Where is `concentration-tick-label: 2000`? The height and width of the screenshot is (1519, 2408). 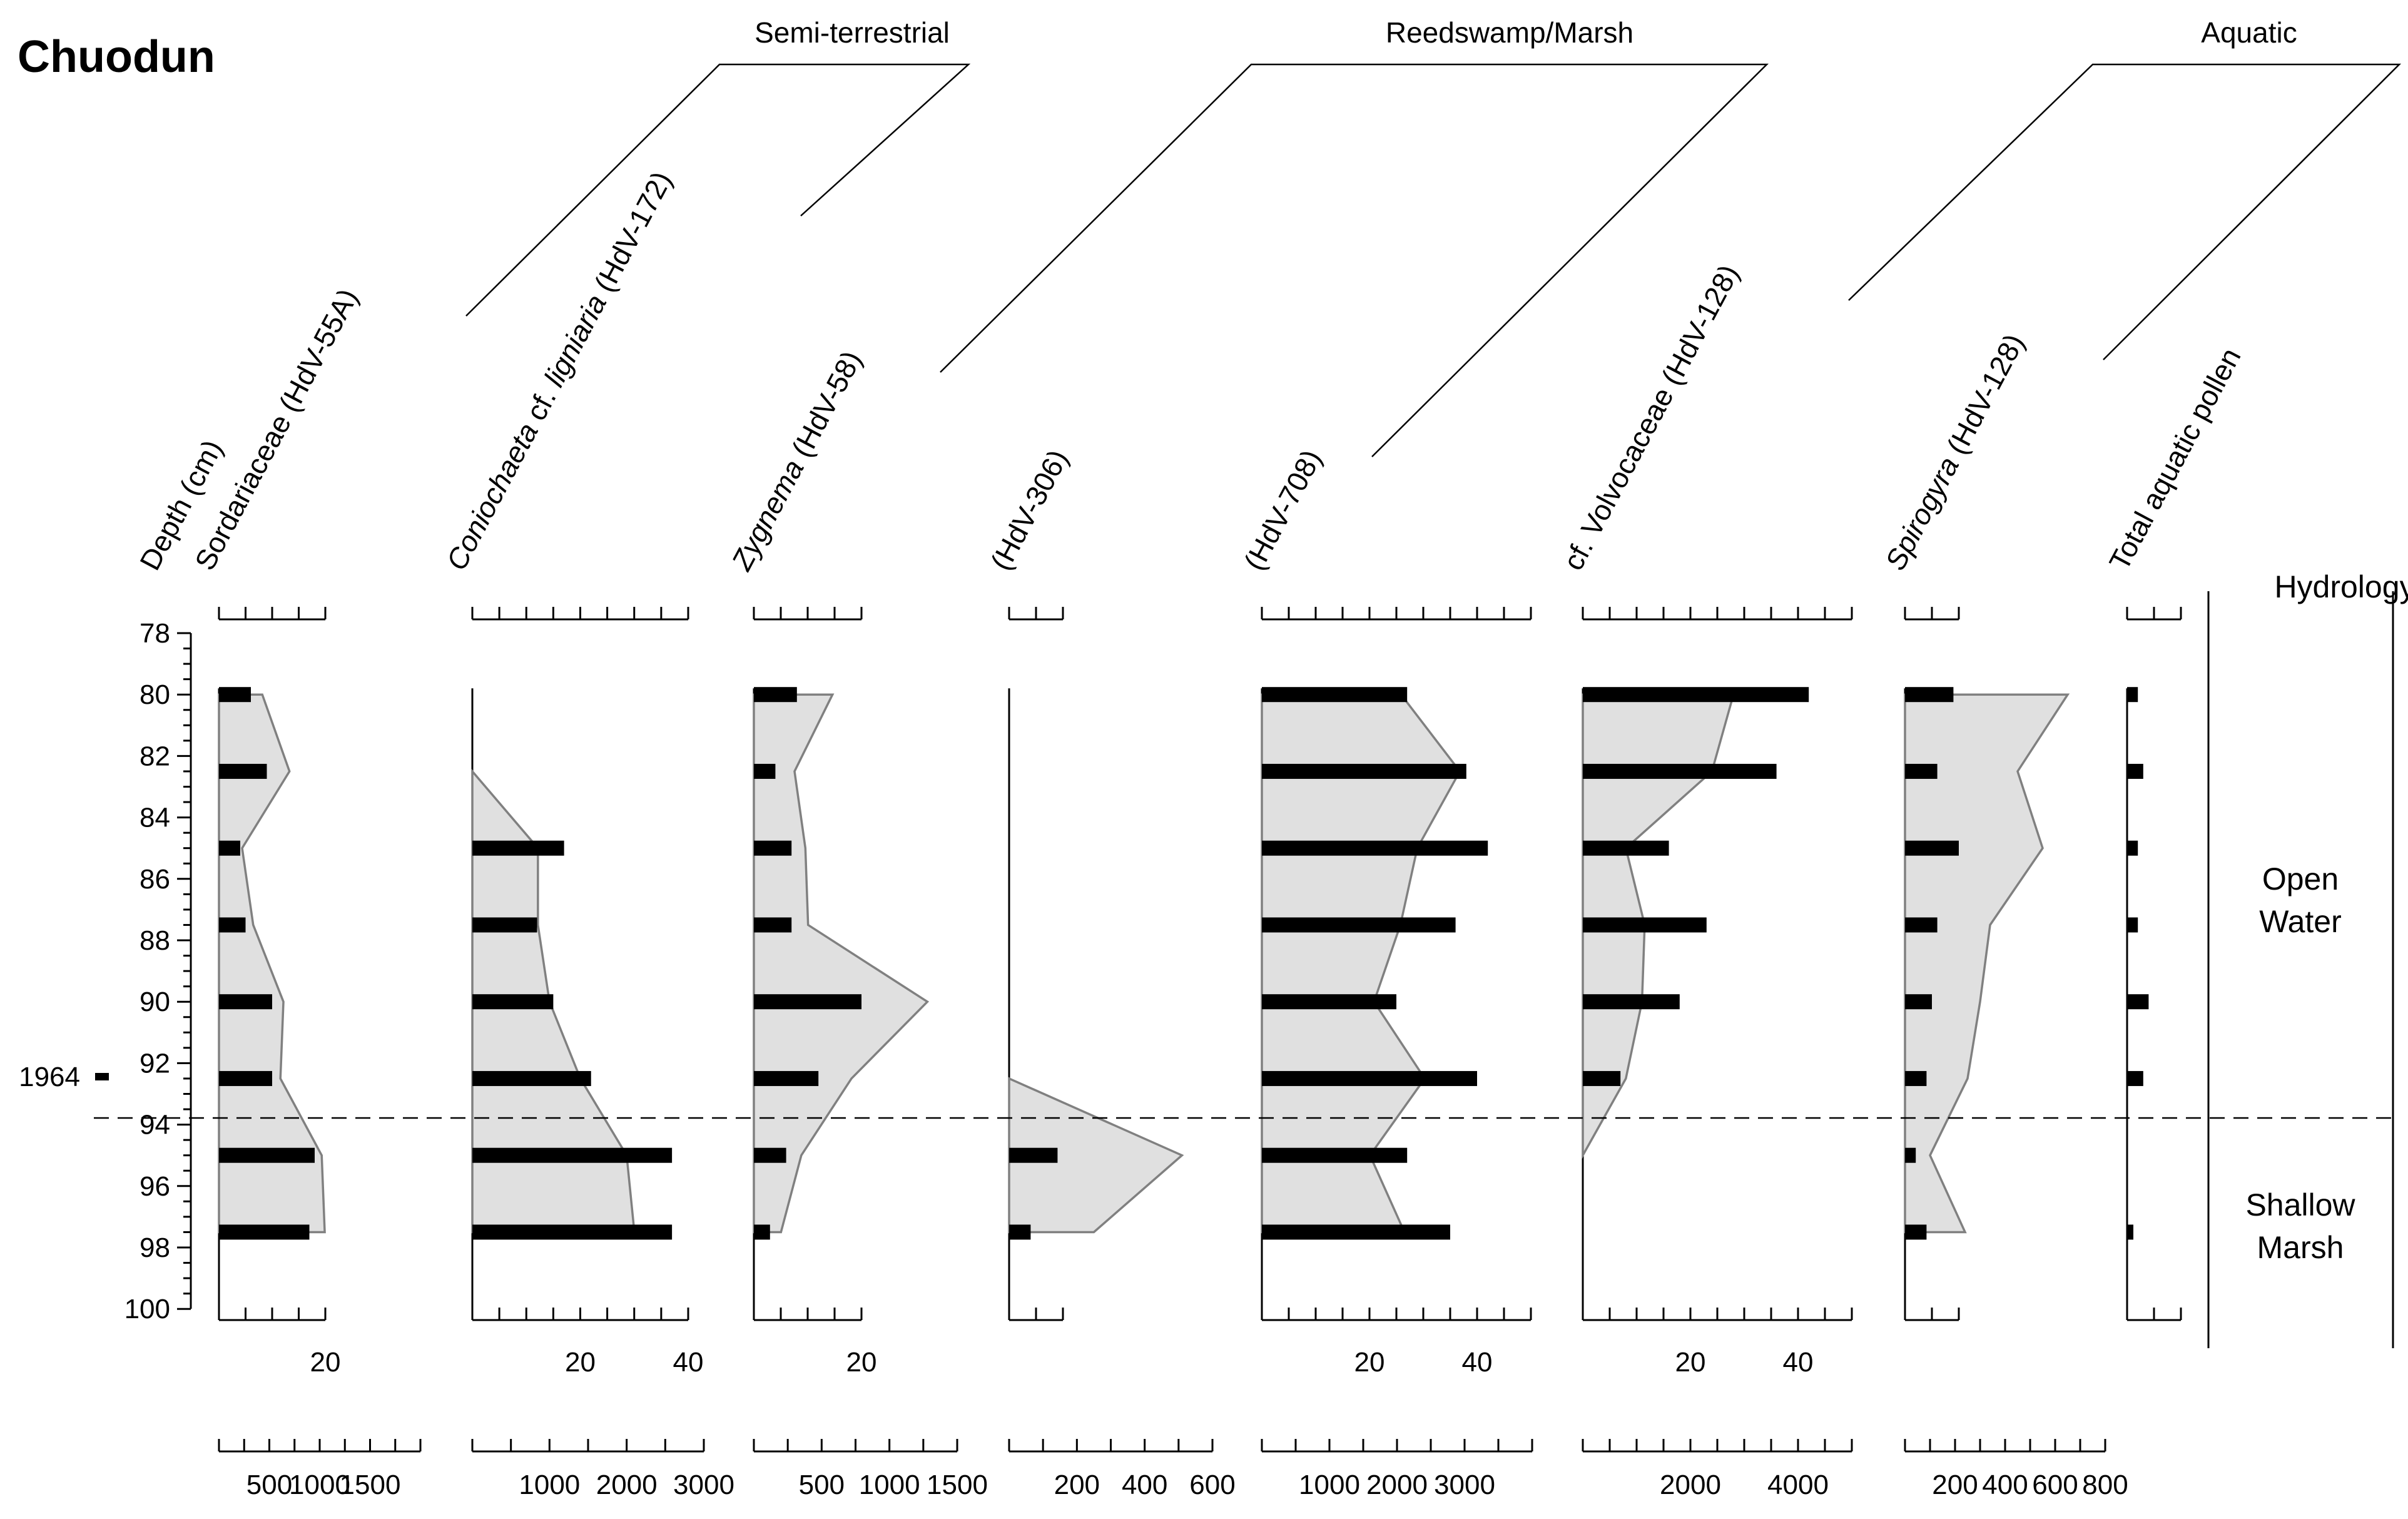 concentration-tick-label: 2000 is located at coordinates (1690, 1485).